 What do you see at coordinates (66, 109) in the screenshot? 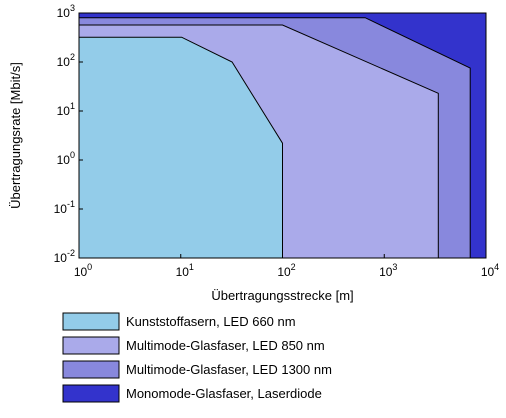
I see `y-tick-label: 10¹` at bounding box center [66, 109].